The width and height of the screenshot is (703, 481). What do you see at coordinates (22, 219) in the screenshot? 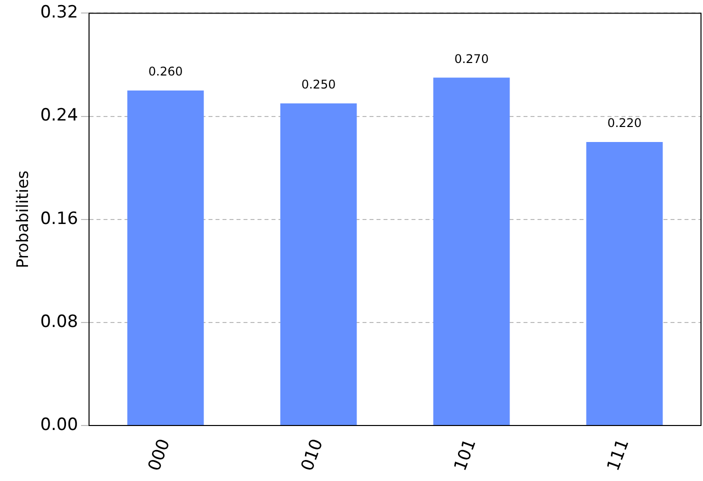
I see `y-axis-title: Probabilities` at bounding box center [22, 219].